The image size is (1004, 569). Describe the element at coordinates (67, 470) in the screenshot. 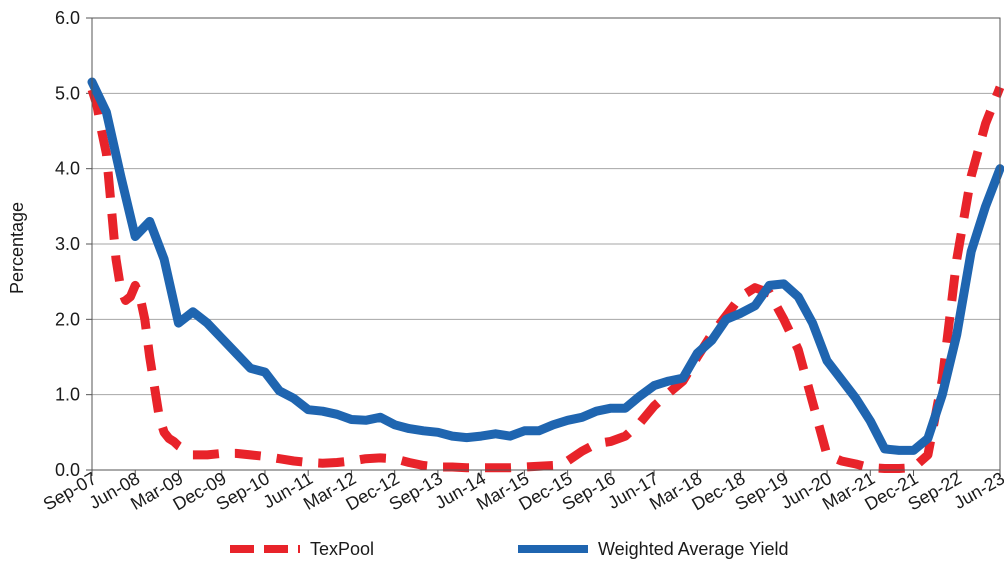

I see `y-tick-label: 0.0` at that location.